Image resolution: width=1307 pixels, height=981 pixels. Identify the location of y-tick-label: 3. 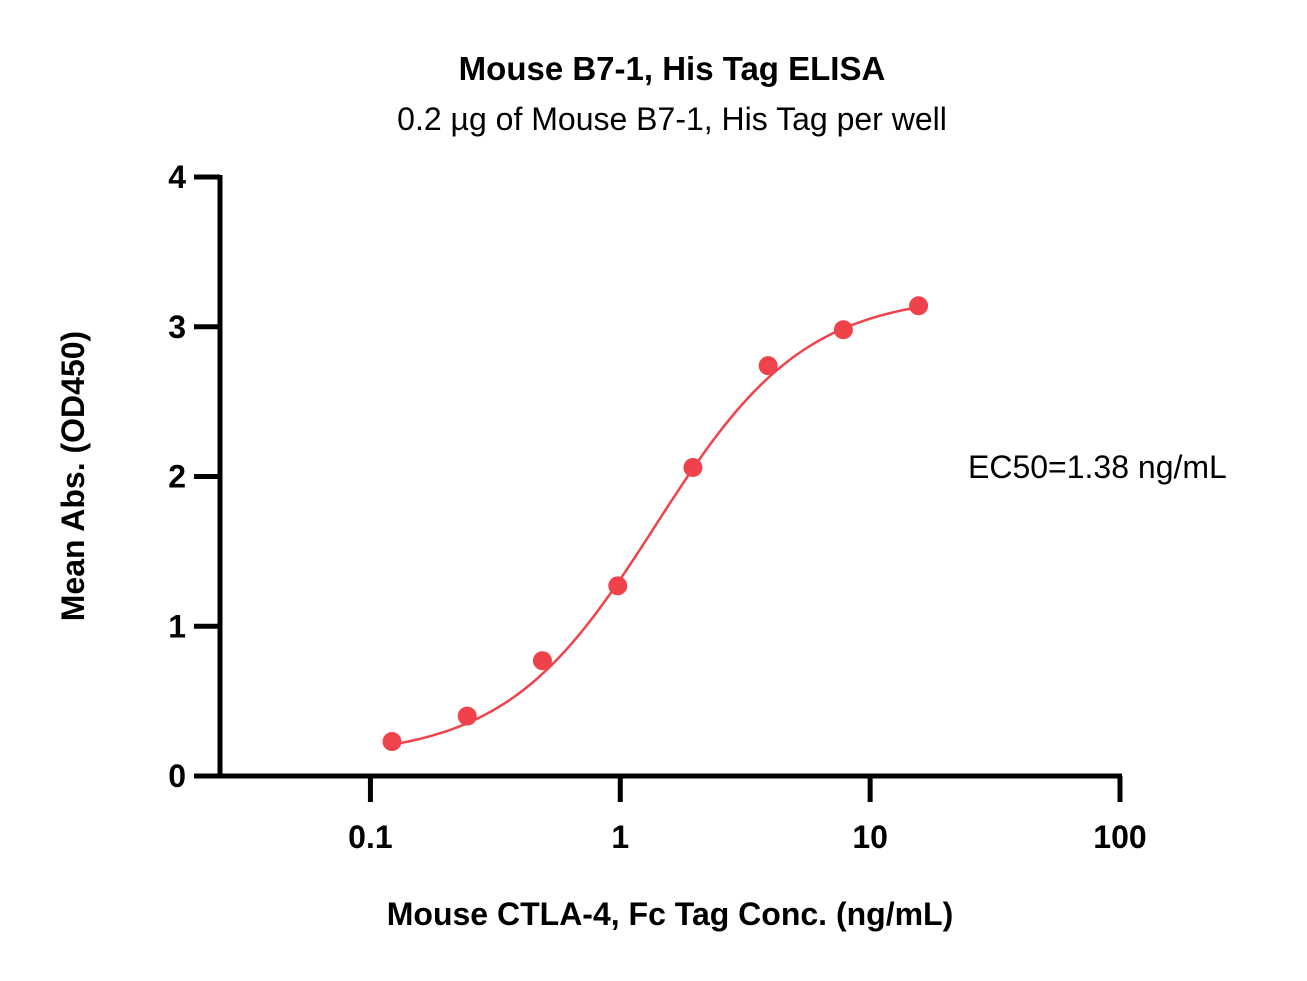
(177, 327).